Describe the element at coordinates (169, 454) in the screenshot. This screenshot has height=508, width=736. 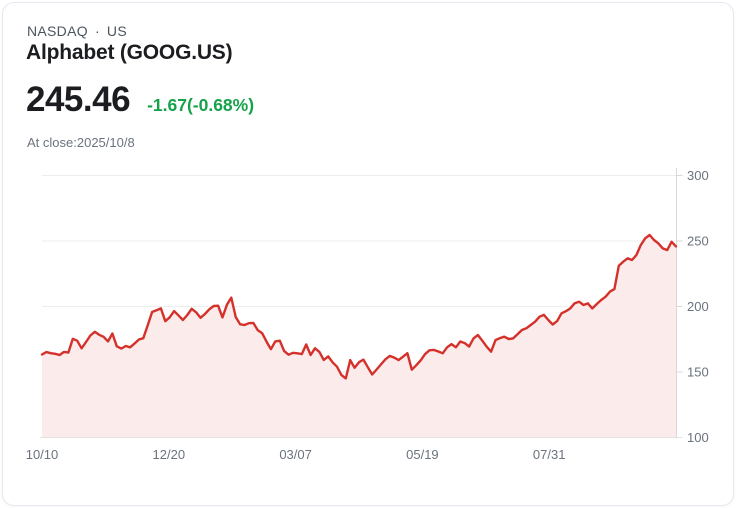
I see `svg-text: 12/20` at that location.